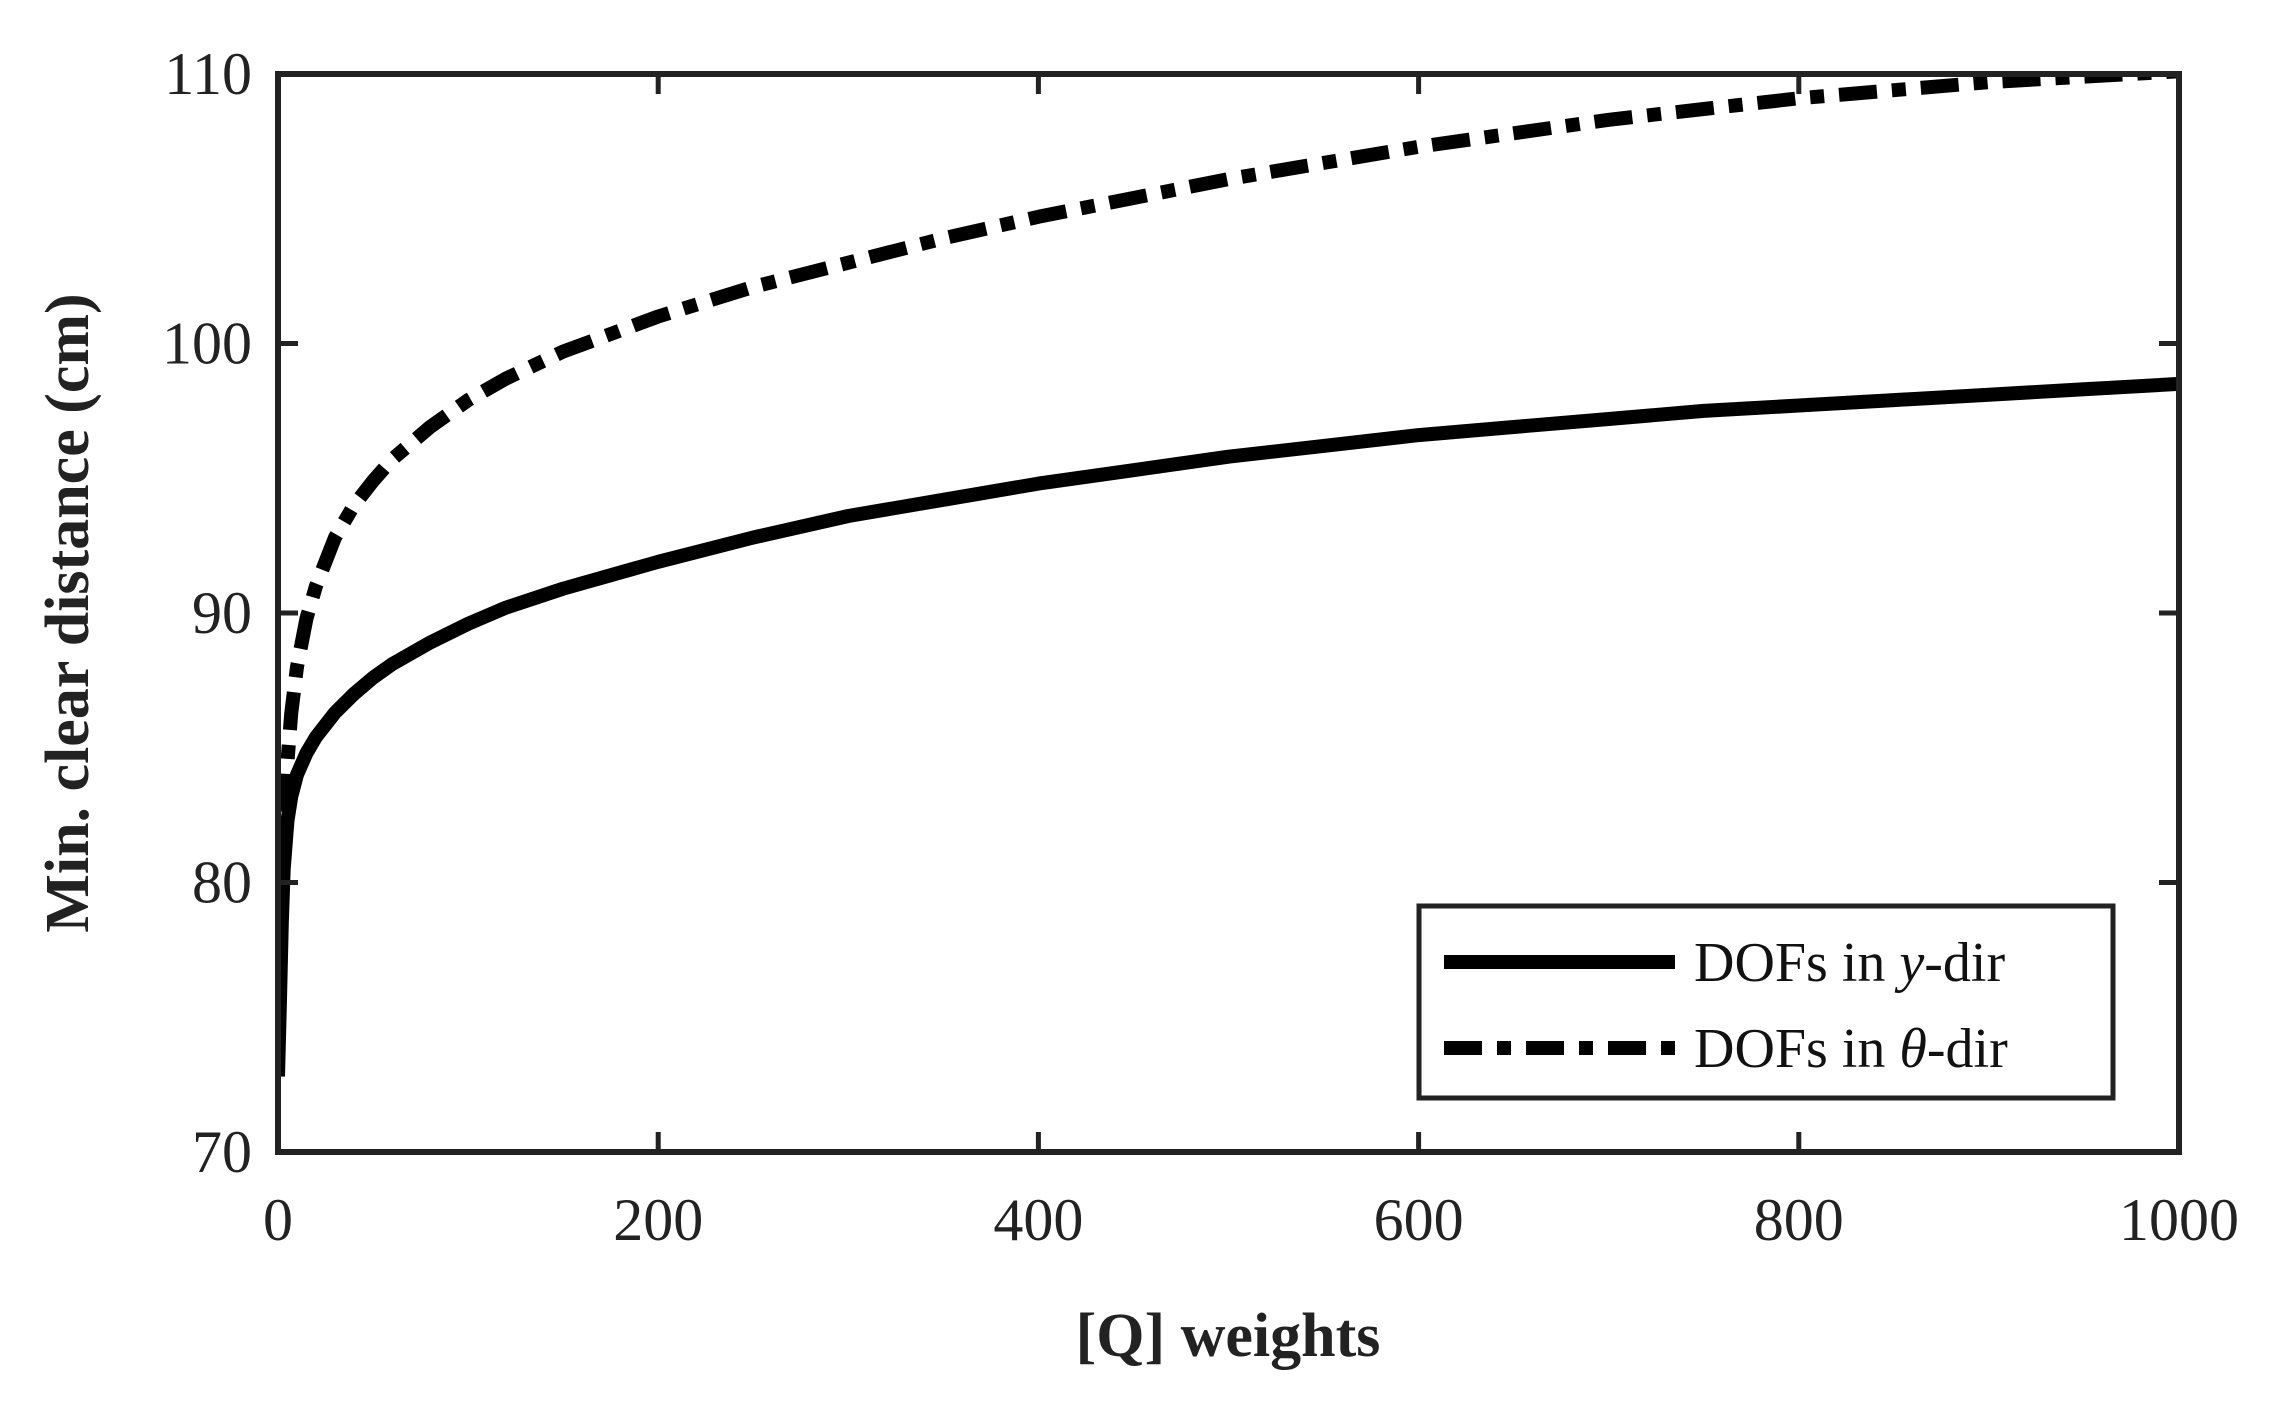 This screenshot has height=1401, width=2280. I want to click on legend-label-y-dir: DOFs in y-dir, so click(1849, 963).